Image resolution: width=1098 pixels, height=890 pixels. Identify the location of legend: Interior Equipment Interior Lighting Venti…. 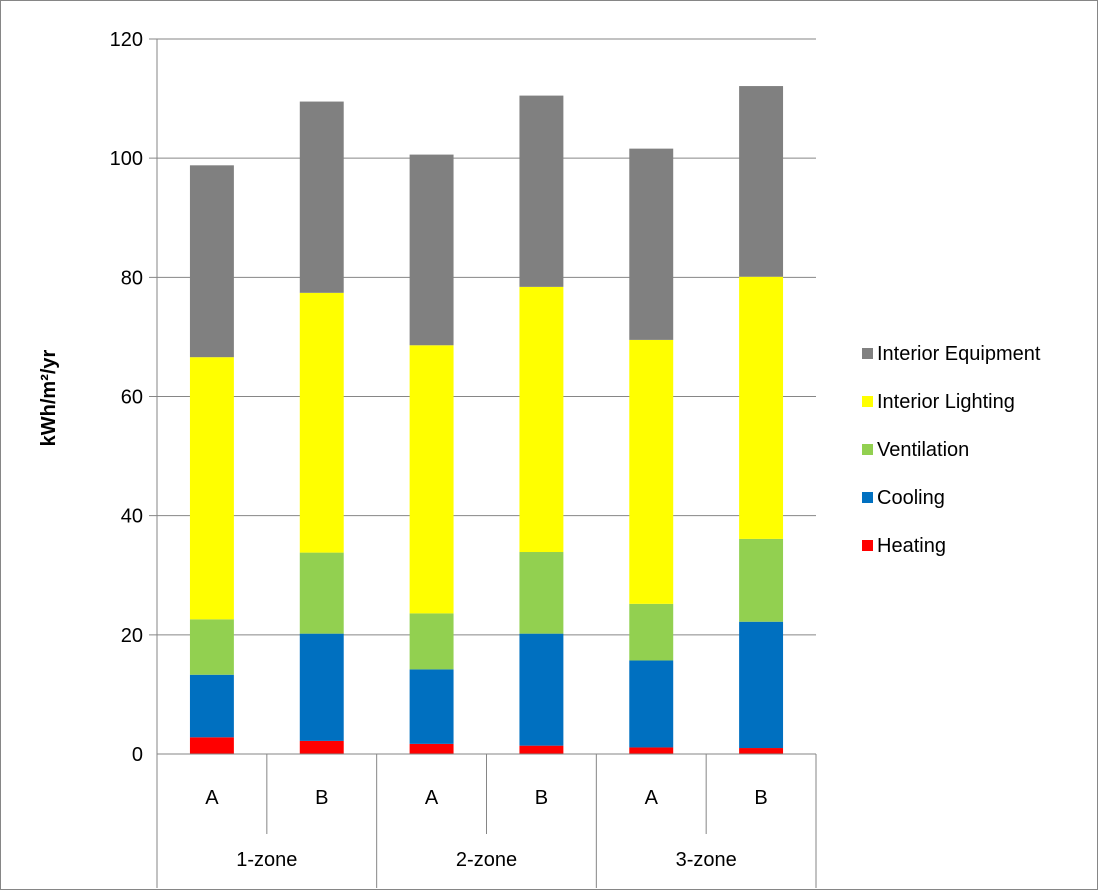
(951, 450).